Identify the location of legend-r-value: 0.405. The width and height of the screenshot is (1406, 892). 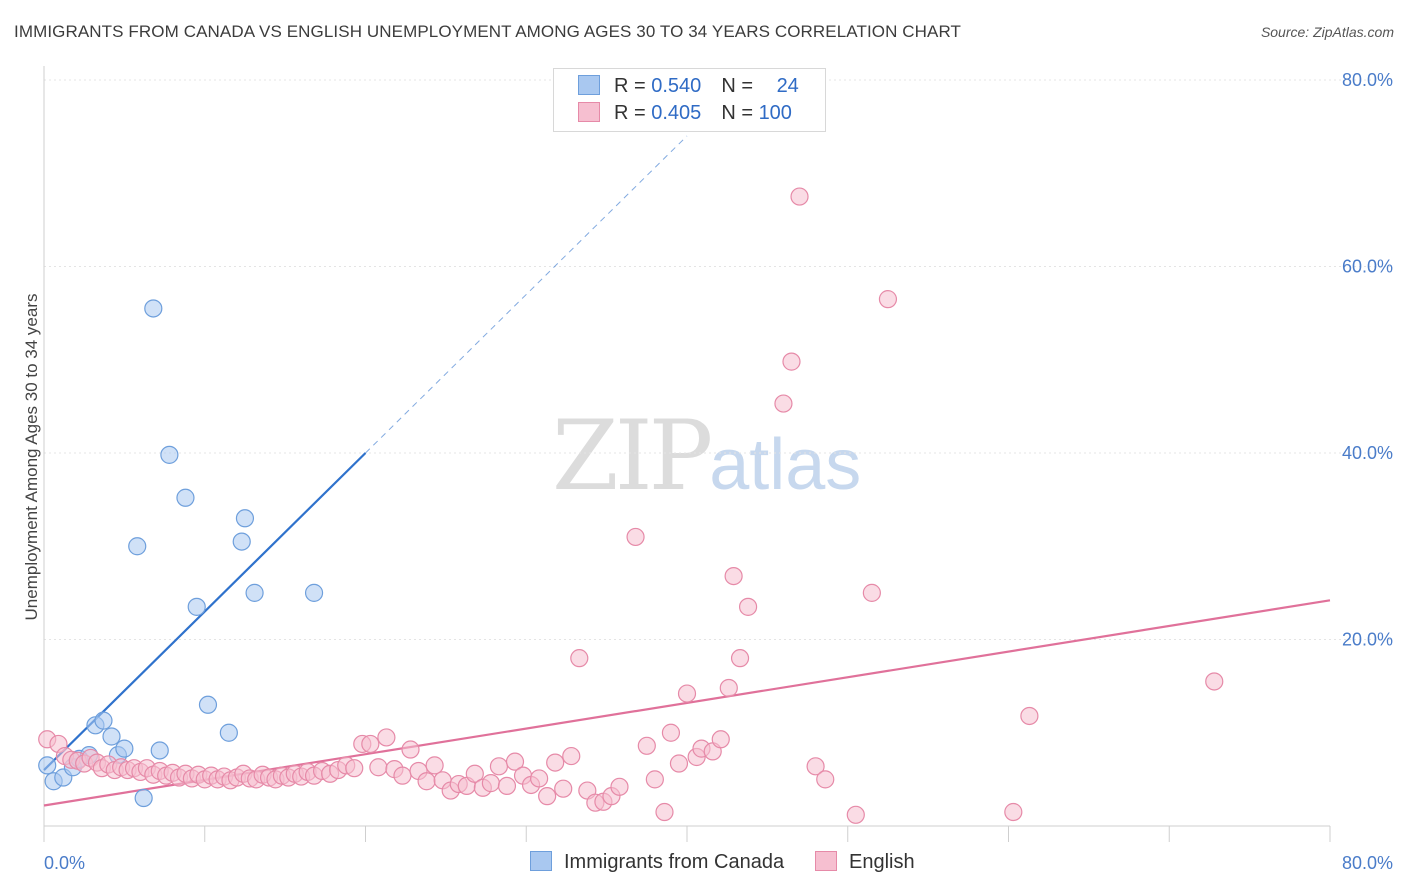
(676, 113).